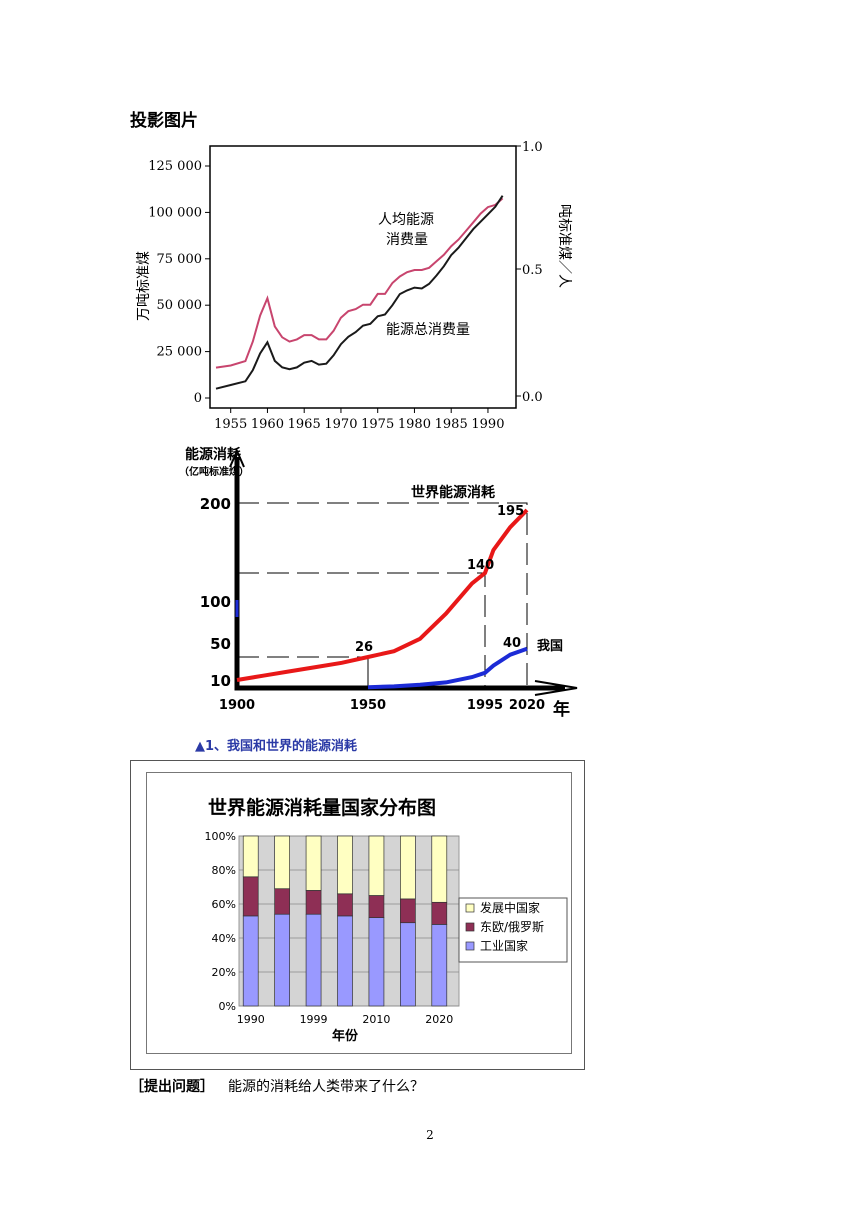 Image resolution: width=860 pixels, height=1216 pixels. I want to click on y-tick-label: 40%, so click(224, 938).